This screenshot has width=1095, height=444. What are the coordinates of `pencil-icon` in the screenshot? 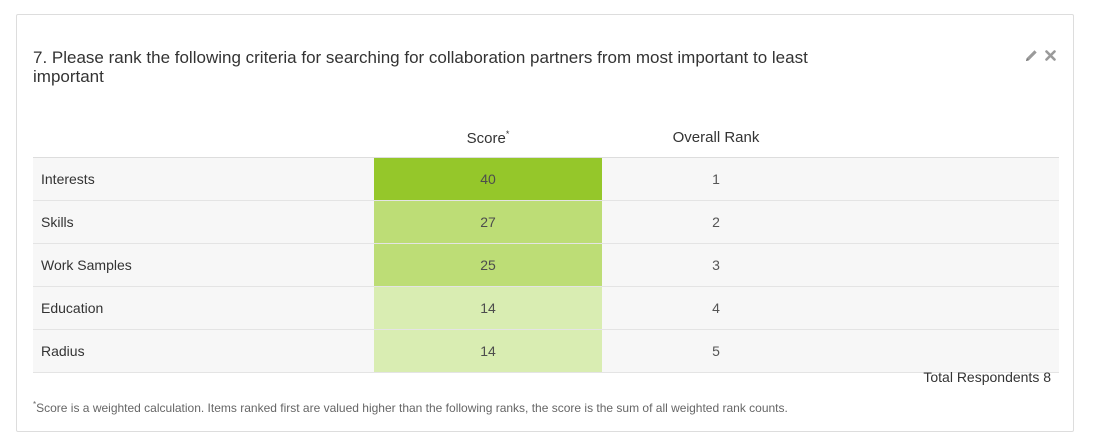 It's located at (1031, 55).